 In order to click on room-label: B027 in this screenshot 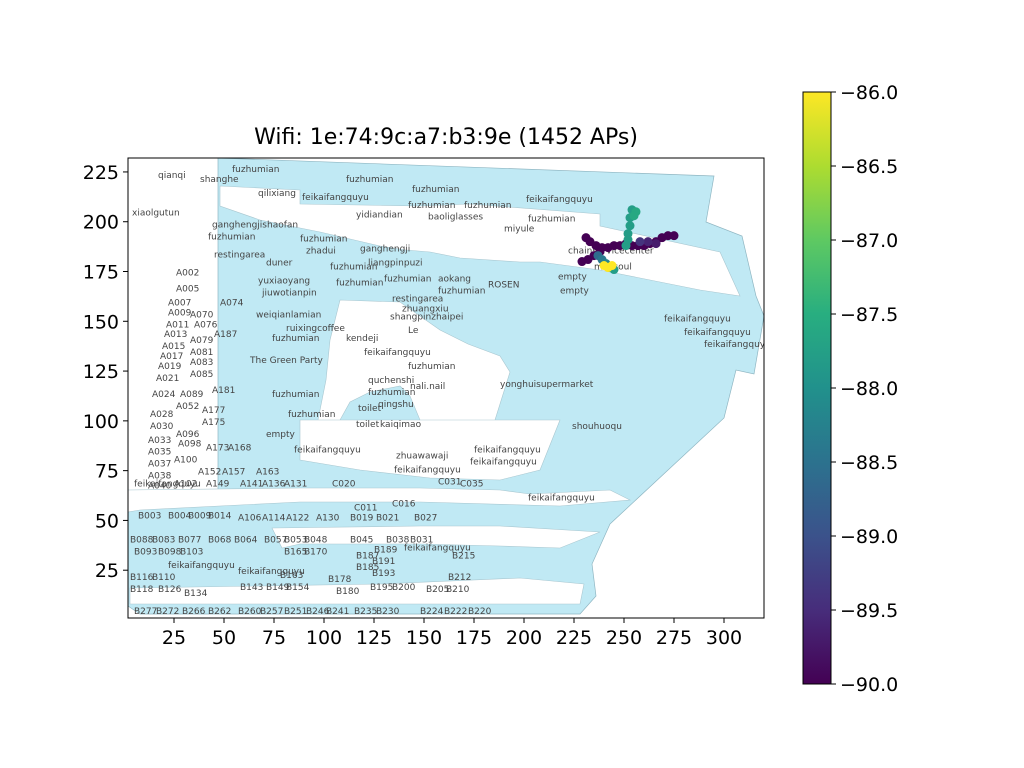, I will do `click(425, 518)`.